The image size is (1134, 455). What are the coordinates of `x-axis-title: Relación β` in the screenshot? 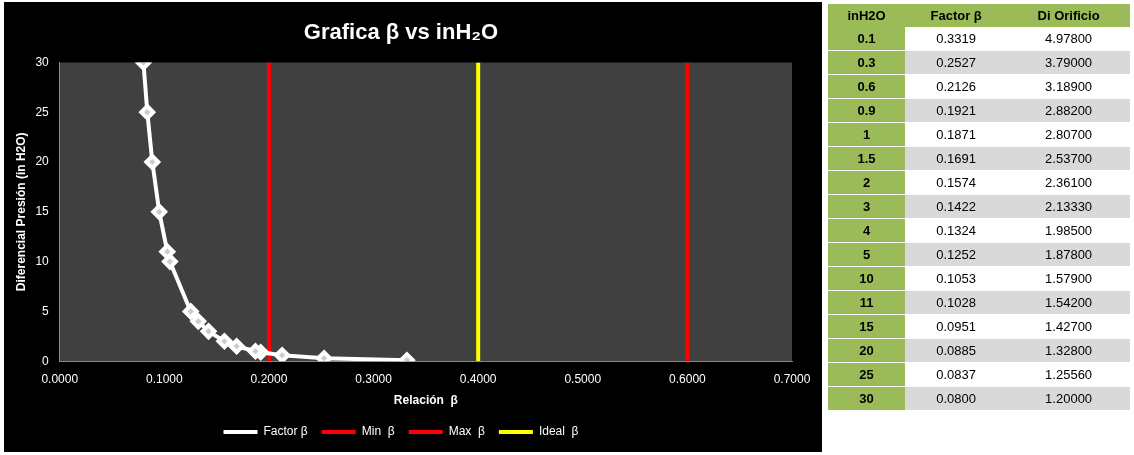 It's located at (425, 400).